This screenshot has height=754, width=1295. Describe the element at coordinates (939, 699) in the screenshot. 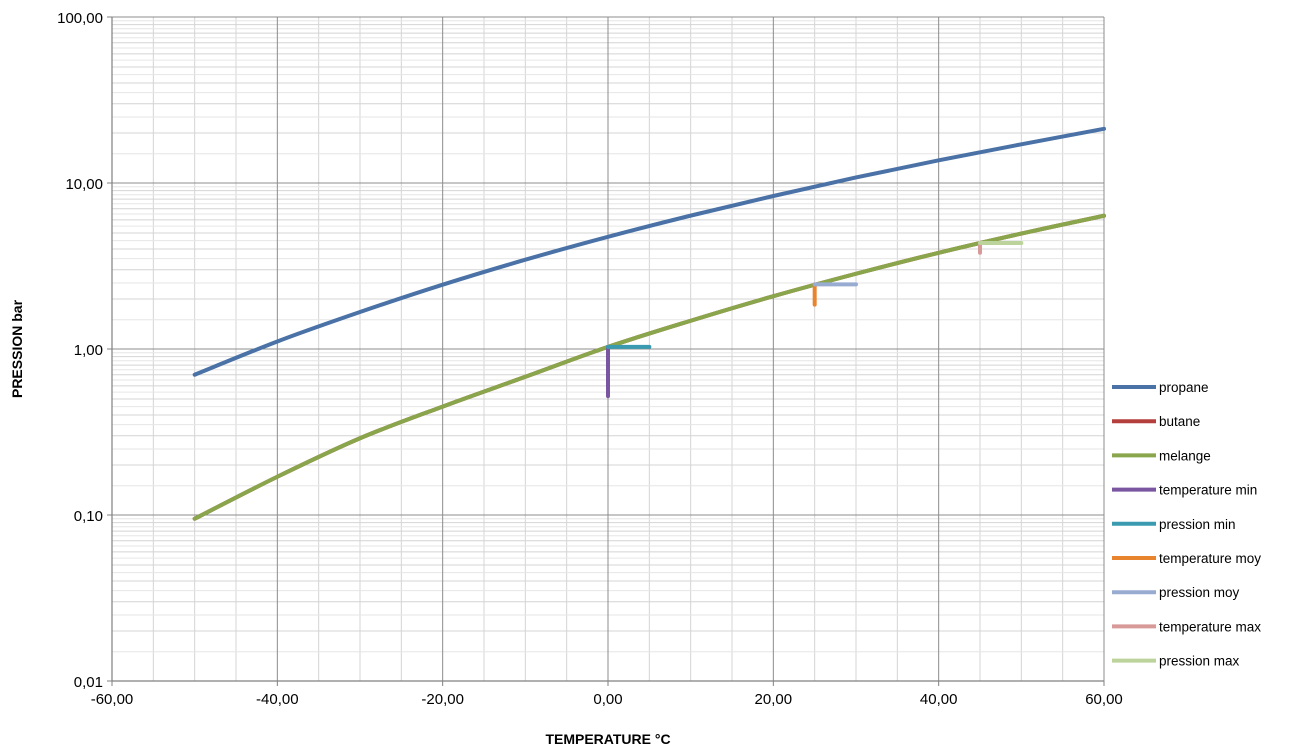

I see `x-tick-label: 40,00` at that location.